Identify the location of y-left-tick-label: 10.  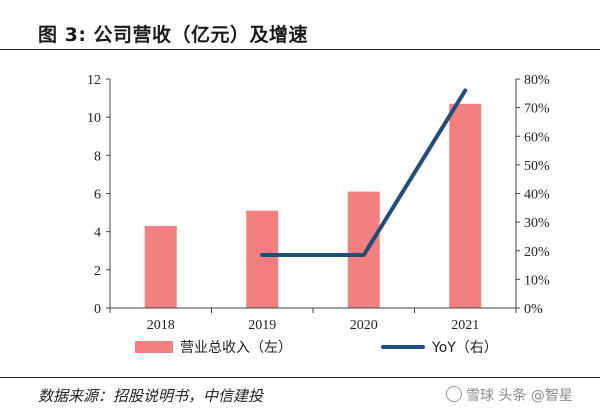
(94, 118).